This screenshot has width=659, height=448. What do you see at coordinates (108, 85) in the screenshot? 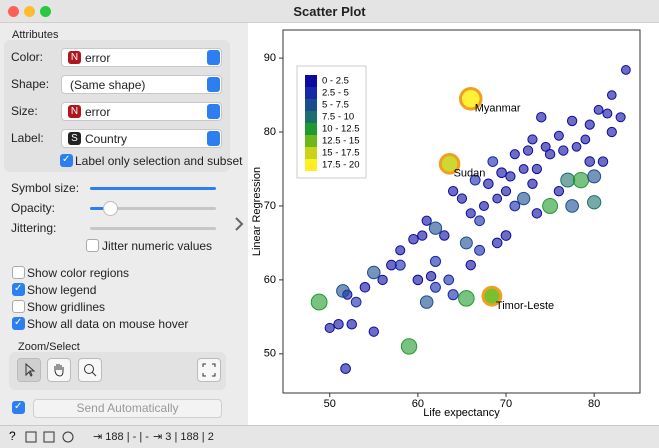
I see `combo-value: (Same shape)` at bounding box center [108, 85].